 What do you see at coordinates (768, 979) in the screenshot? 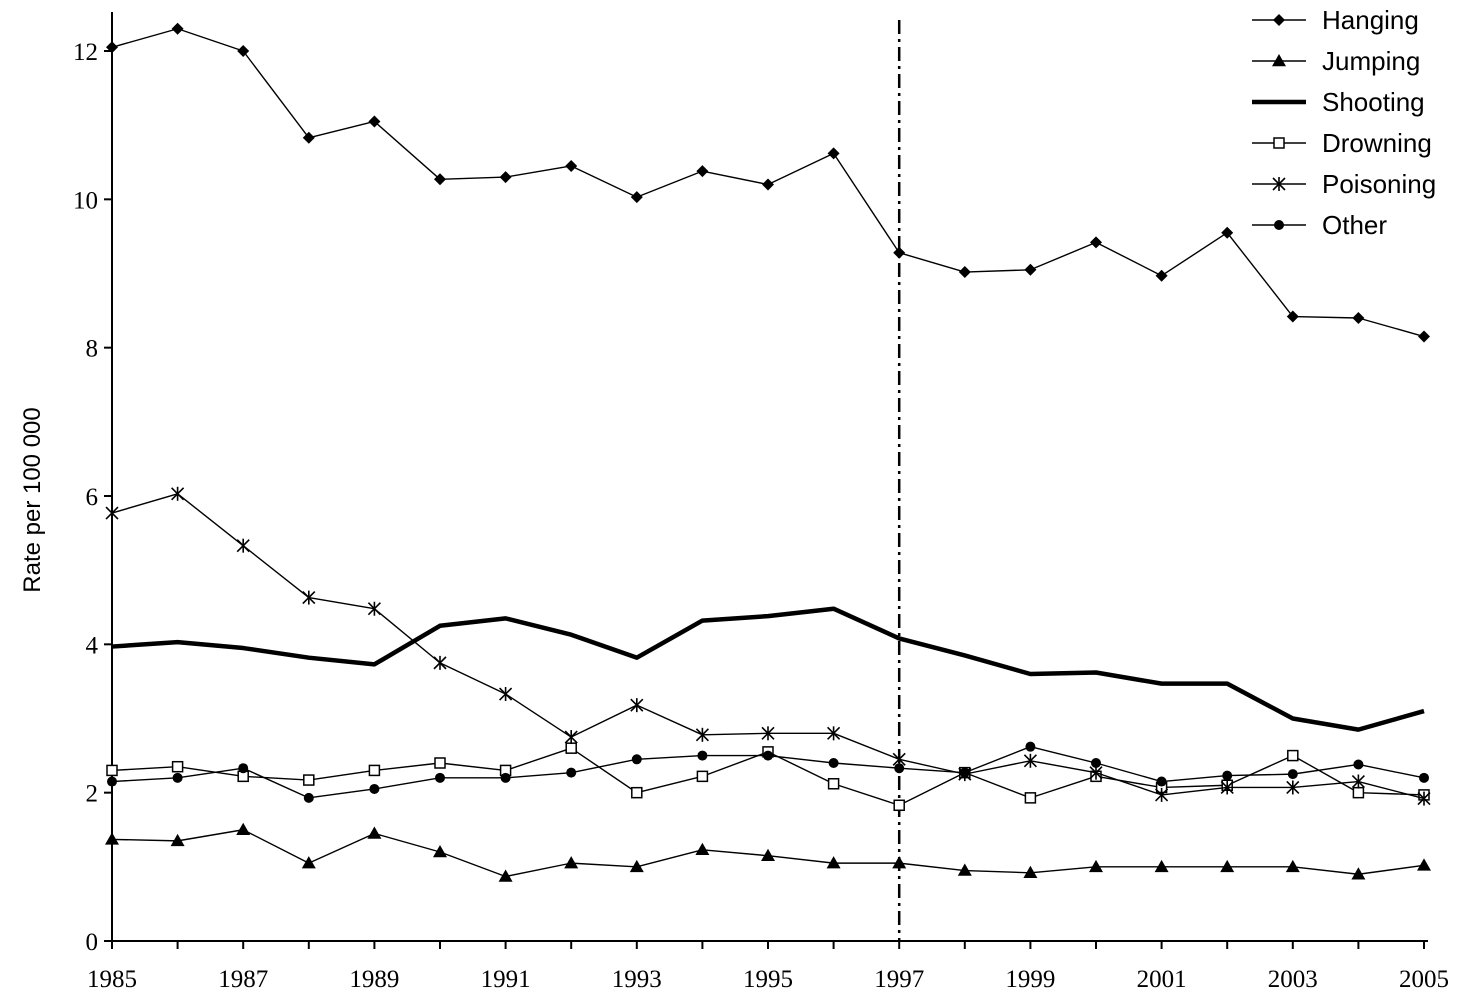
I see `x-tick-label: 1995` at bounding box center [768, 979].